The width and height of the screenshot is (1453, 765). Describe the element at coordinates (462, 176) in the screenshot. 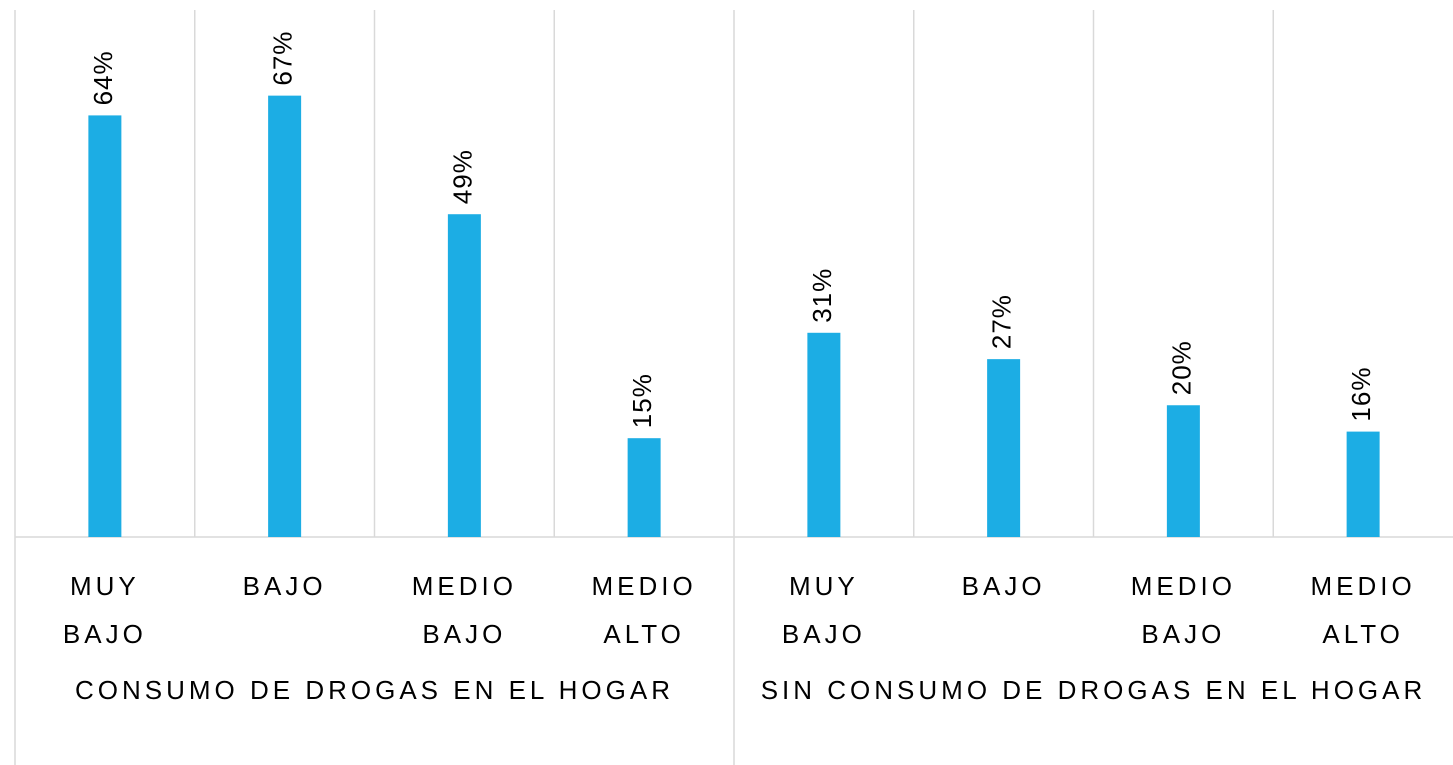

I see `data-label: 49%` at that location.